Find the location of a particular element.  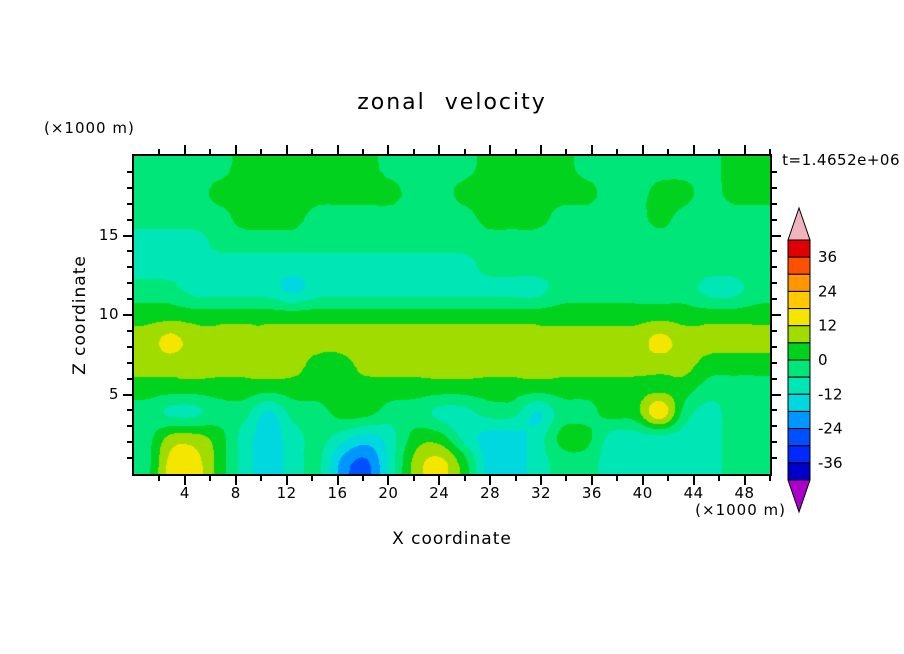

colorbar-label: 24 is located at coordinates (827, 291).